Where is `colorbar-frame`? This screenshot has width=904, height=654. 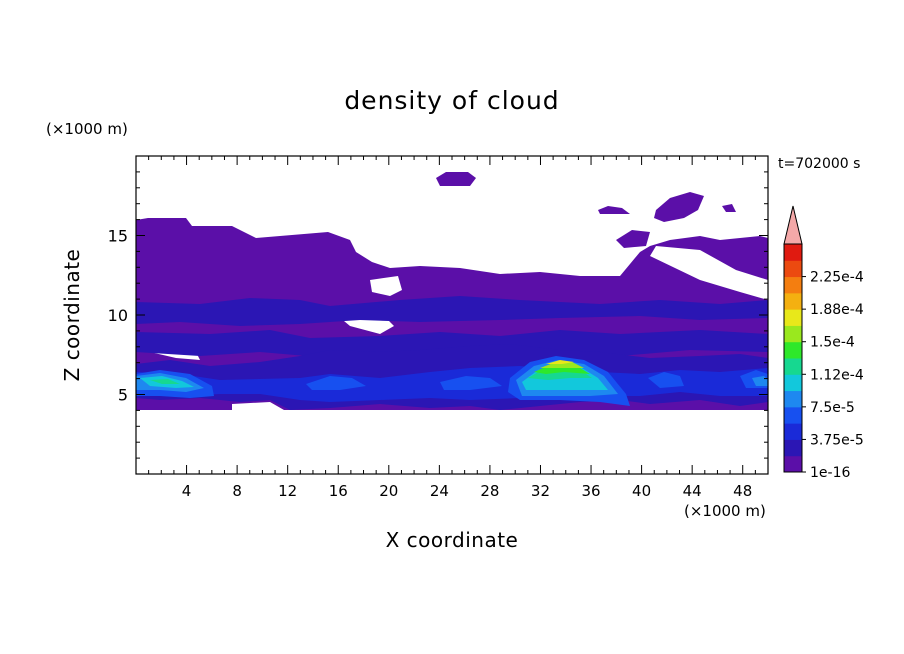 colorbar-frame is located at coordinates (793, 358).